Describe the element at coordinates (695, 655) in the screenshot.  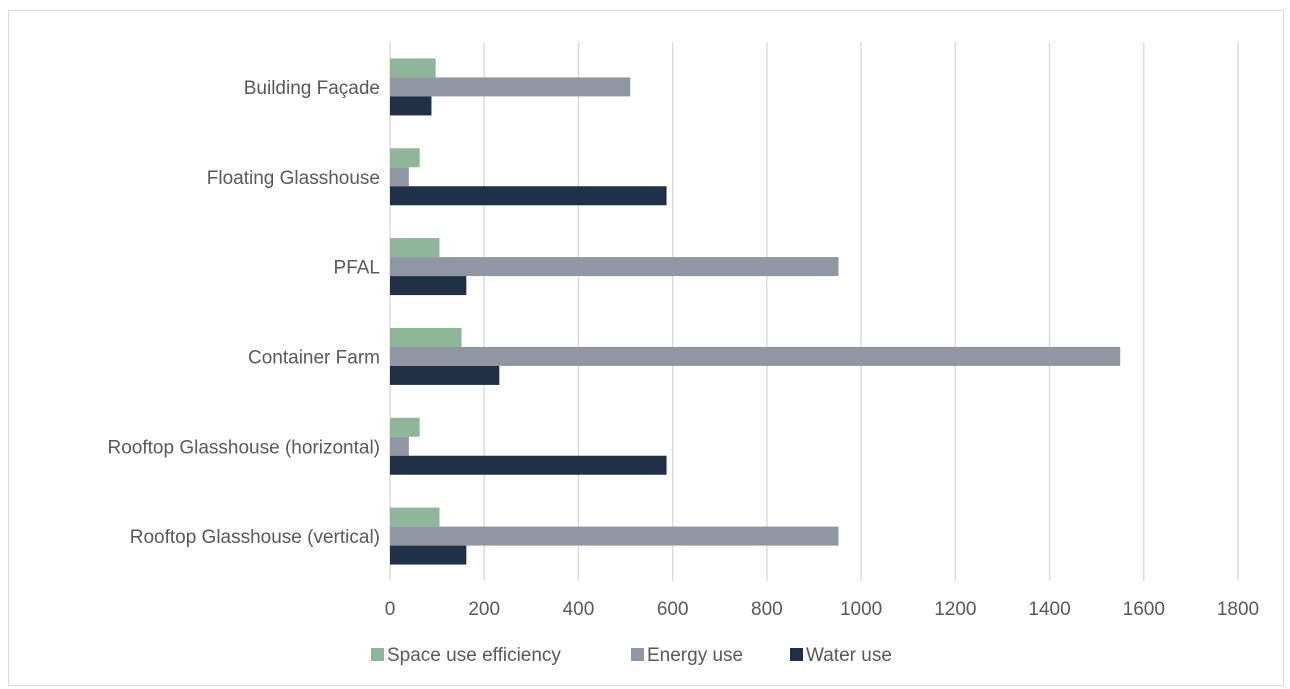
I see `legend-label-energy-use: Energy use` at that location.